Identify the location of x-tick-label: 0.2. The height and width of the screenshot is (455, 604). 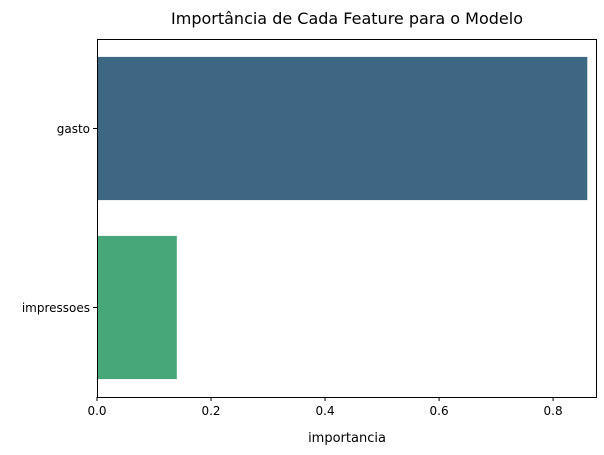
(210, 411).